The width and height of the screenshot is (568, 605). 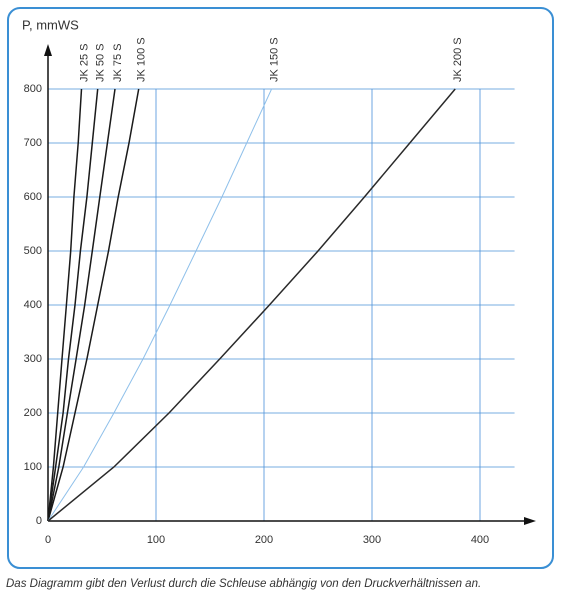 I want to click on y-tick-label: 500, so click(x=33, y=251).